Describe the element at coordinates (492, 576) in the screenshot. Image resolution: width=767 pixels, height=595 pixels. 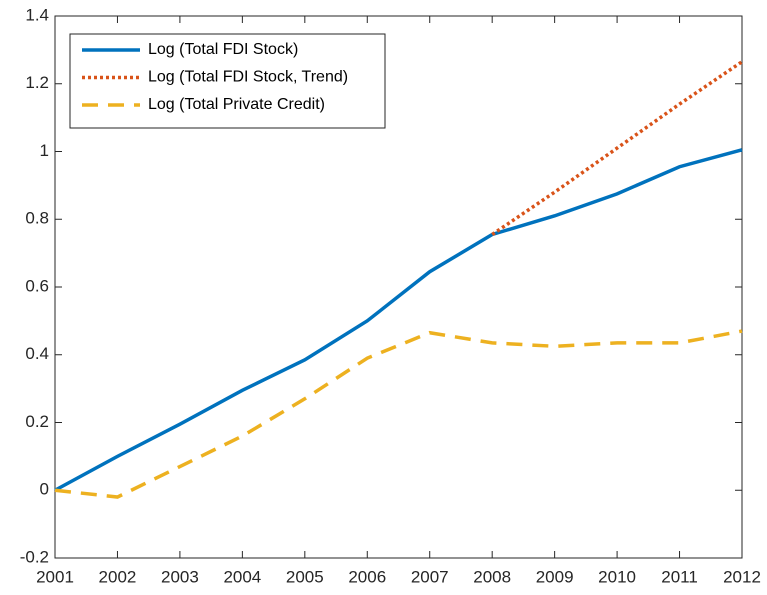
I see `x-tick-label: 2008` at that location.